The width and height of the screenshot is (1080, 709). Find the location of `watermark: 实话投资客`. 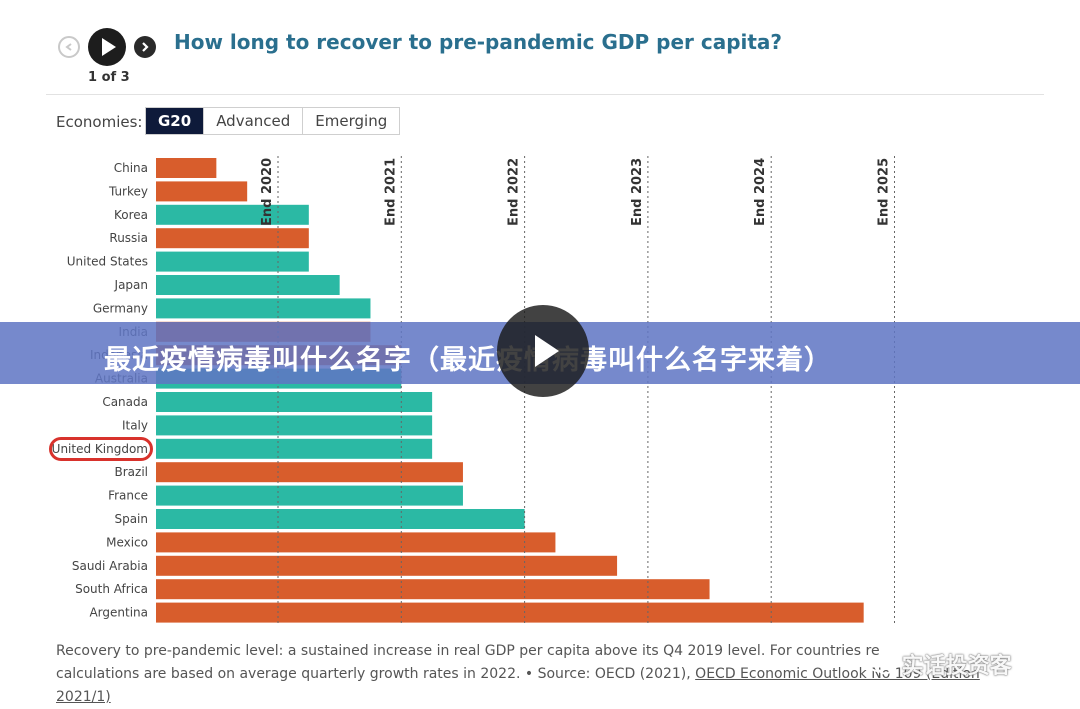

watermark: 实话投资客 is located at coordinates (940, 664).